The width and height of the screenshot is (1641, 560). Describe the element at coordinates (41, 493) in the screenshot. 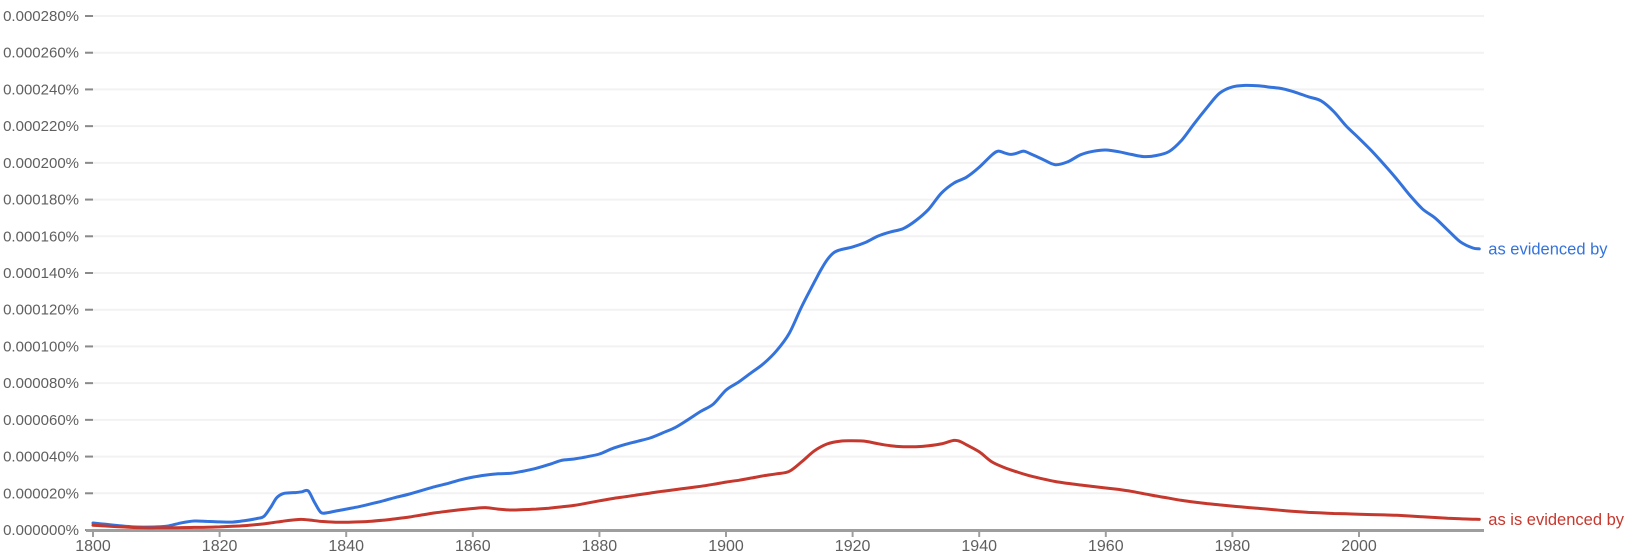

I see `y-axis-label: 0.000020%` at that location.